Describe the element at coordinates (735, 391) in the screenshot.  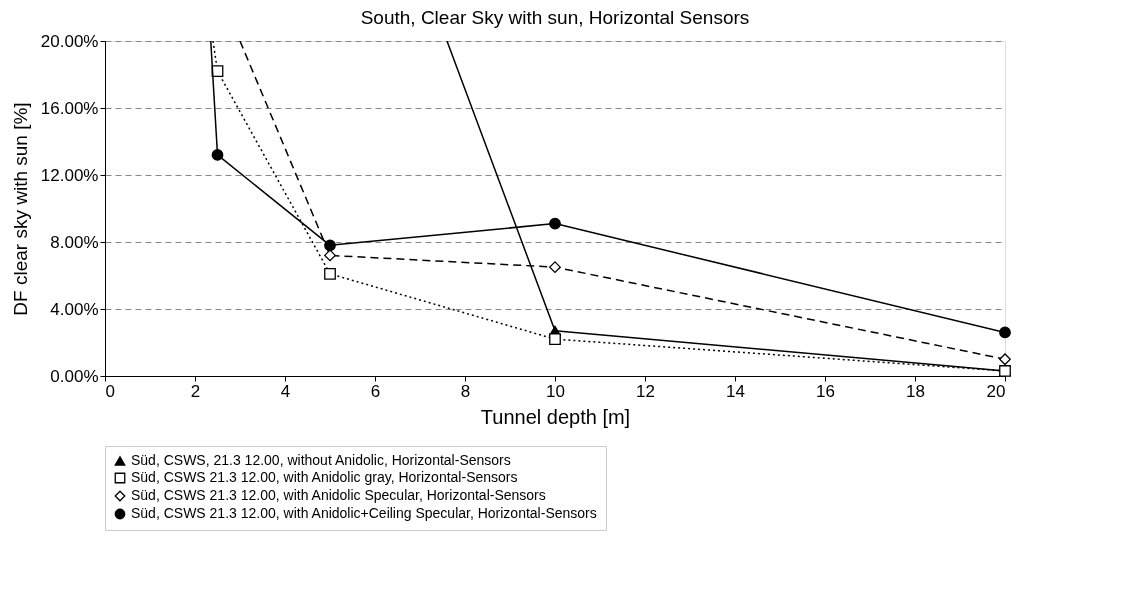
I see `x-tick-label: 14` at that location.